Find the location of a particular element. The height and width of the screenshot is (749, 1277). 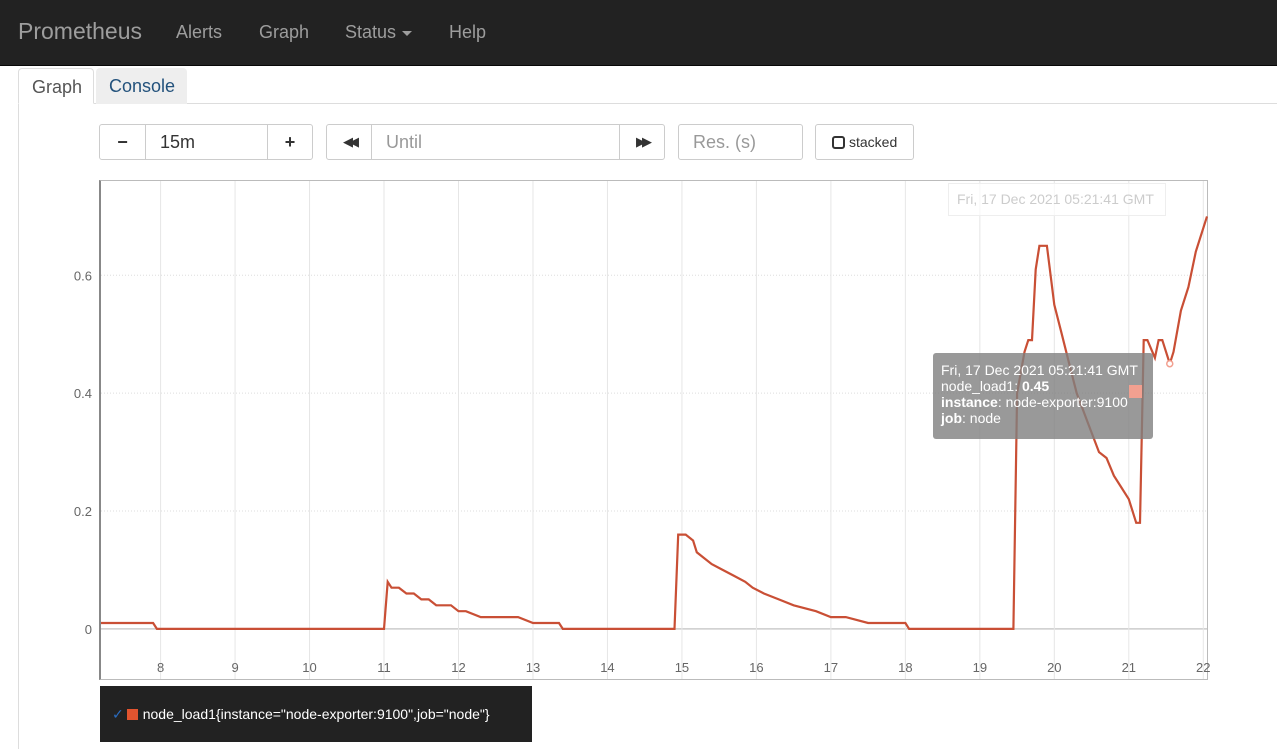

stacked-label: stacked is located at coordinates (873, 142).